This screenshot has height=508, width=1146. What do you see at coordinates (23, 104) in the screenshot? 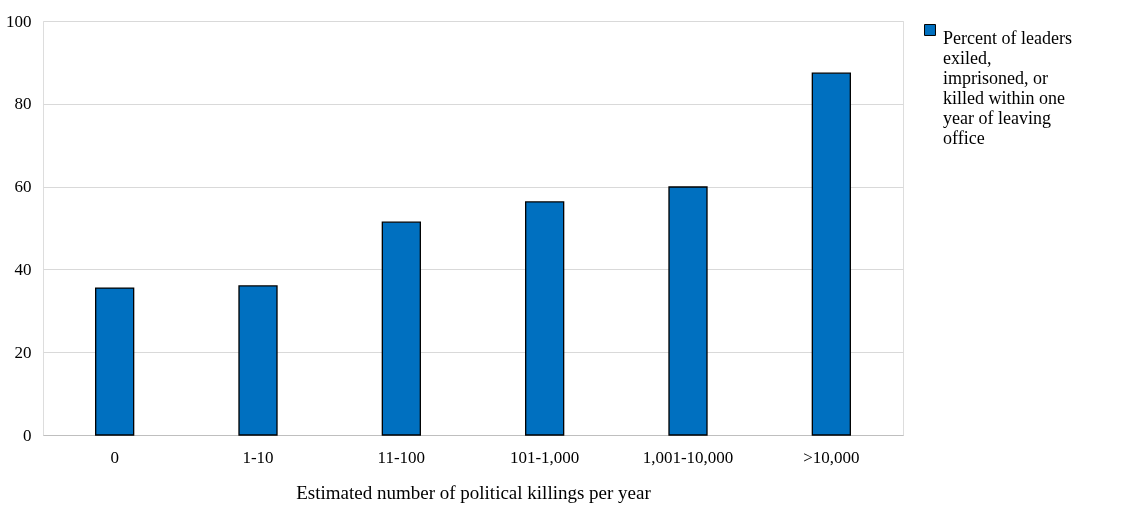
I see `y-tick-label: 80` at bounding box center [23, 104].